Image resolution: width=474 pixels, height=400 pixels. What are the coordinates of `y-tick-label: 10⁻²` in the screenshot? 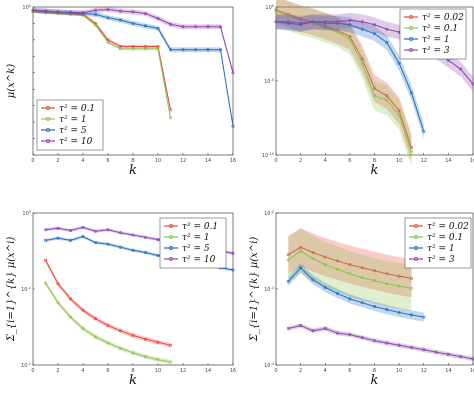 It's located at (269, 213).